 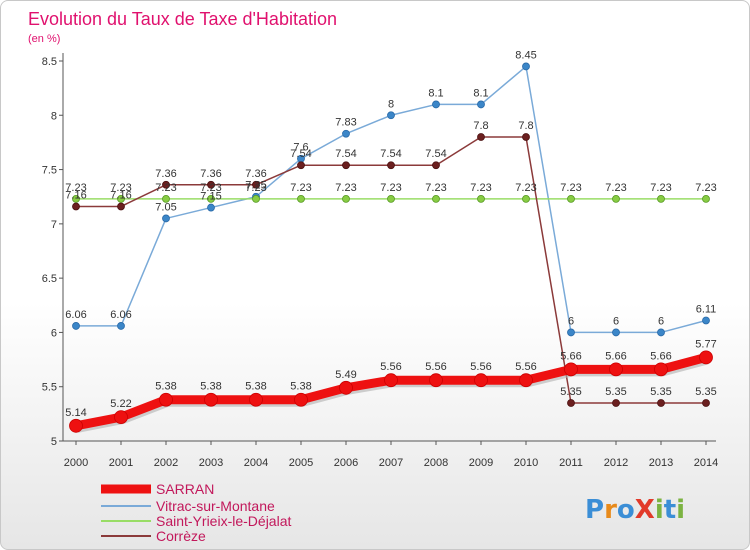 I want to click on data-label: 5.14, so click(x=75, y=413).